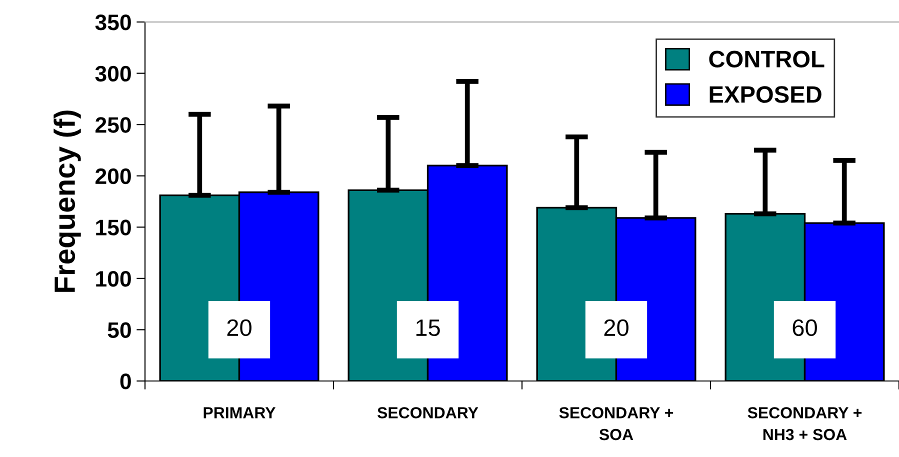 Image resolution: width=899 pixels, height=457 pixels. What do you see at coordinates (67, 201) in the screenshot?
I see `y-axis-title: Frequency (f)` at bounding box center [67, 201].